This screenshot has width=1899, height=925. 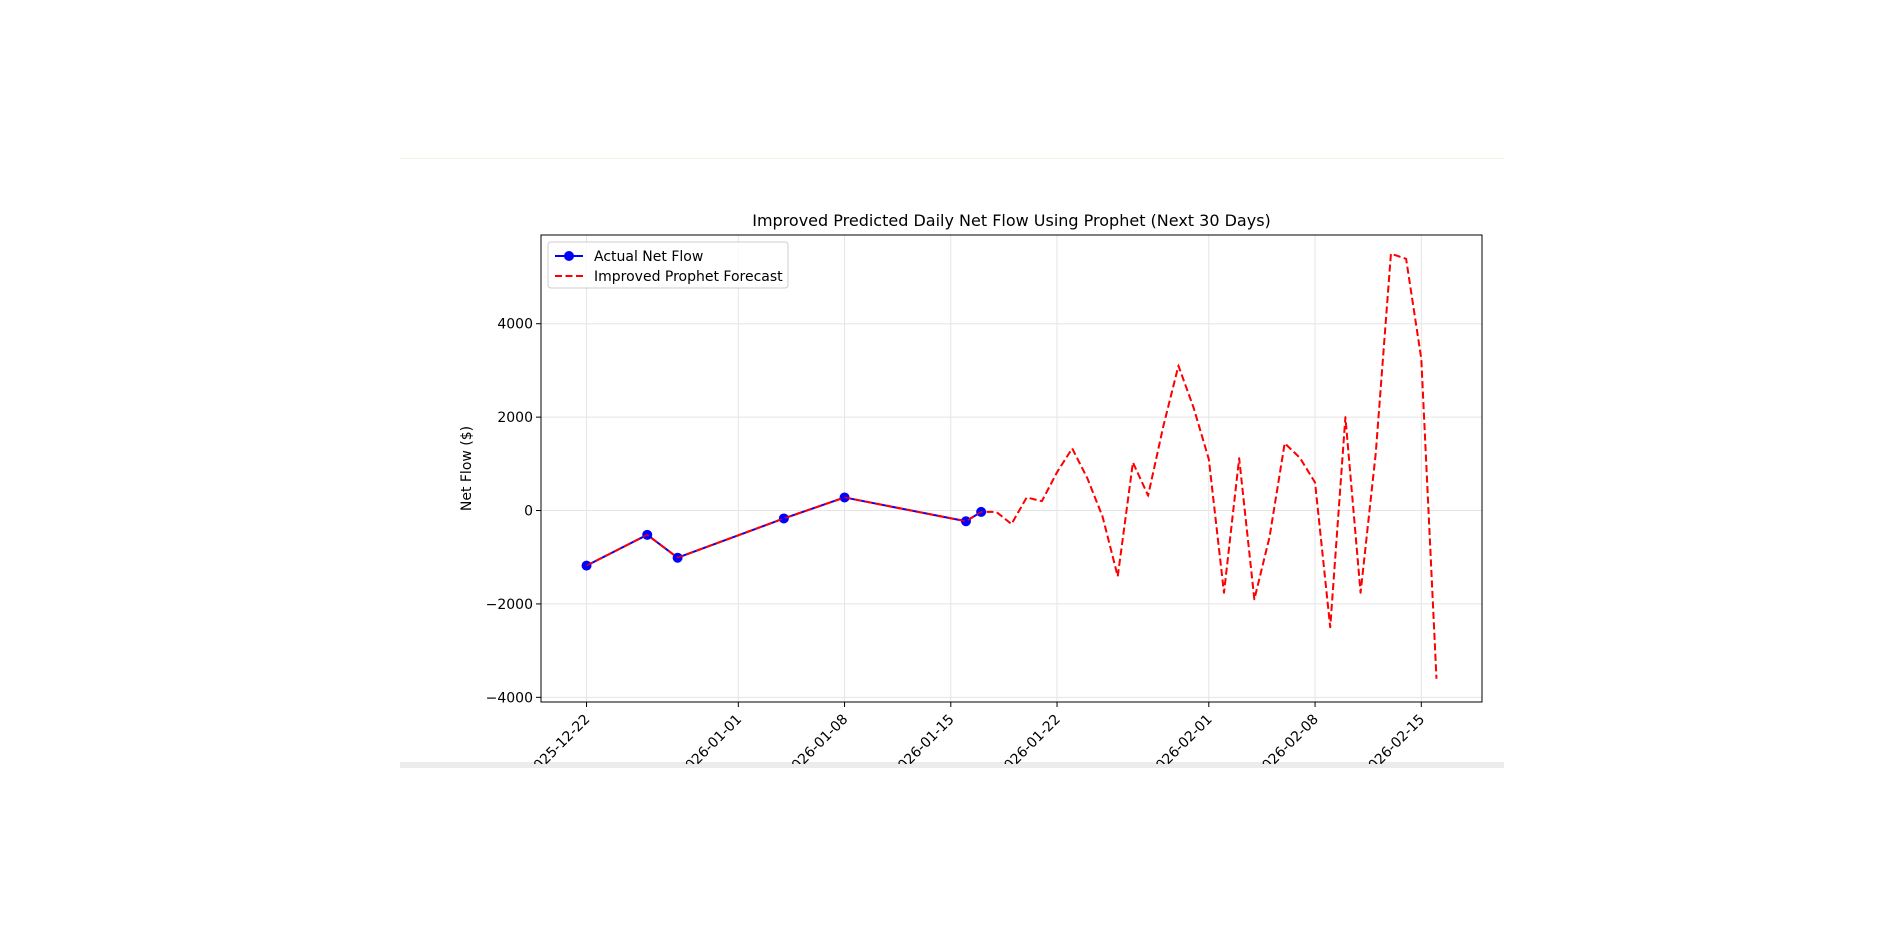 I want to click on y-tick-label: 4000, so click(x=515, y=325).